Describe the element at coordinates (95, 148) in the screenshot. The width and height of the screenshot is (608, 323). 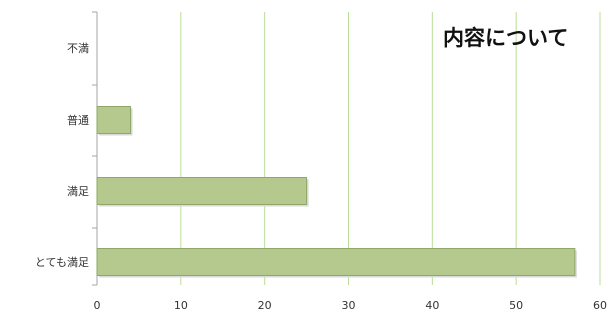
I see `axes` at that location.